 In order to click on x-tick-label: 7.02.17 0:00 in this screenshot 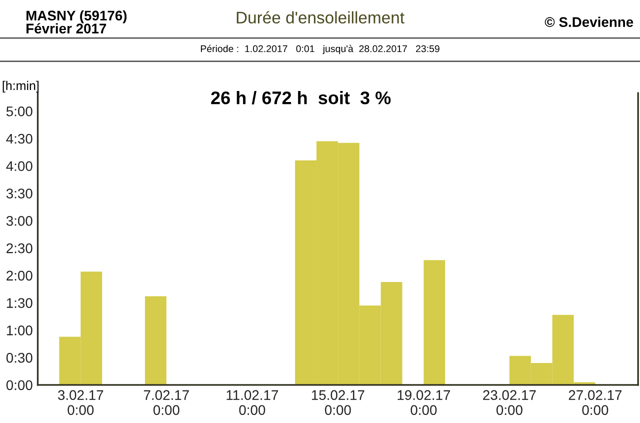, I will do `click(166, 402)`.